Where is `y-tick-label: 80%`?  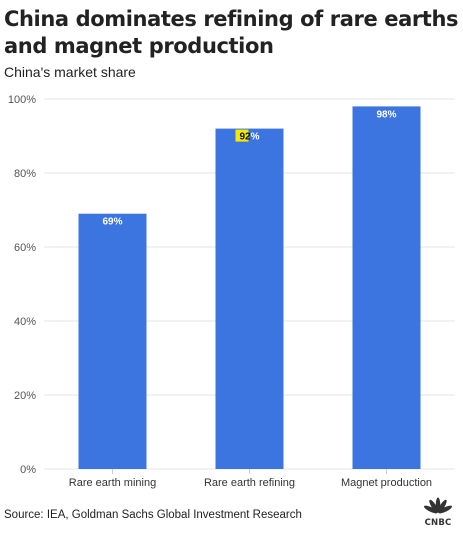
y-tick-label: 80% is located at coordinates (25, 174).